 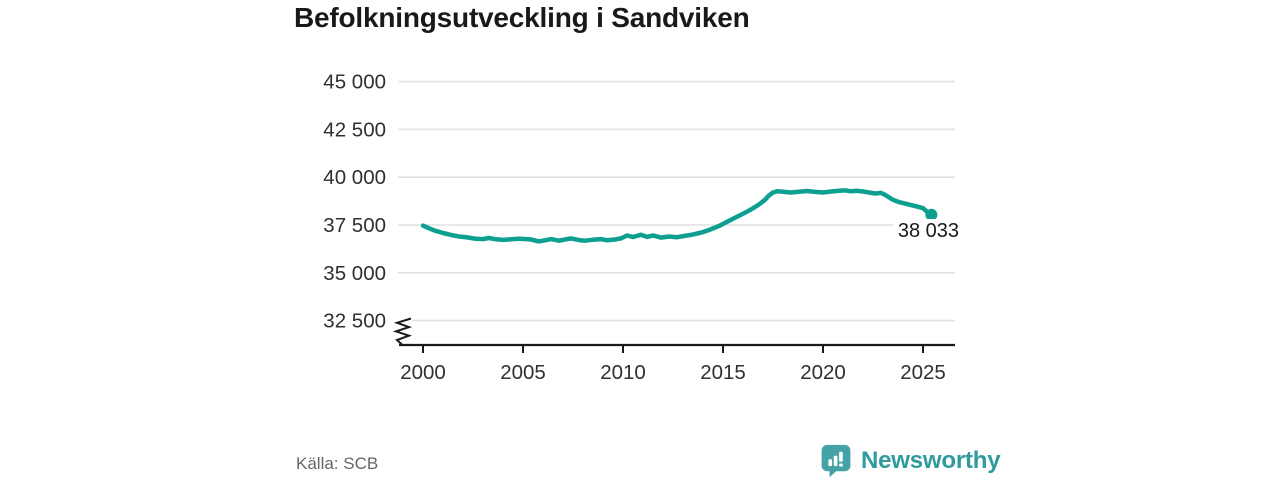 What do you see at coordinates (354, 321) in the screenshot?
I see `y-tick-label: 32 500` at bounding box center [354, 321].